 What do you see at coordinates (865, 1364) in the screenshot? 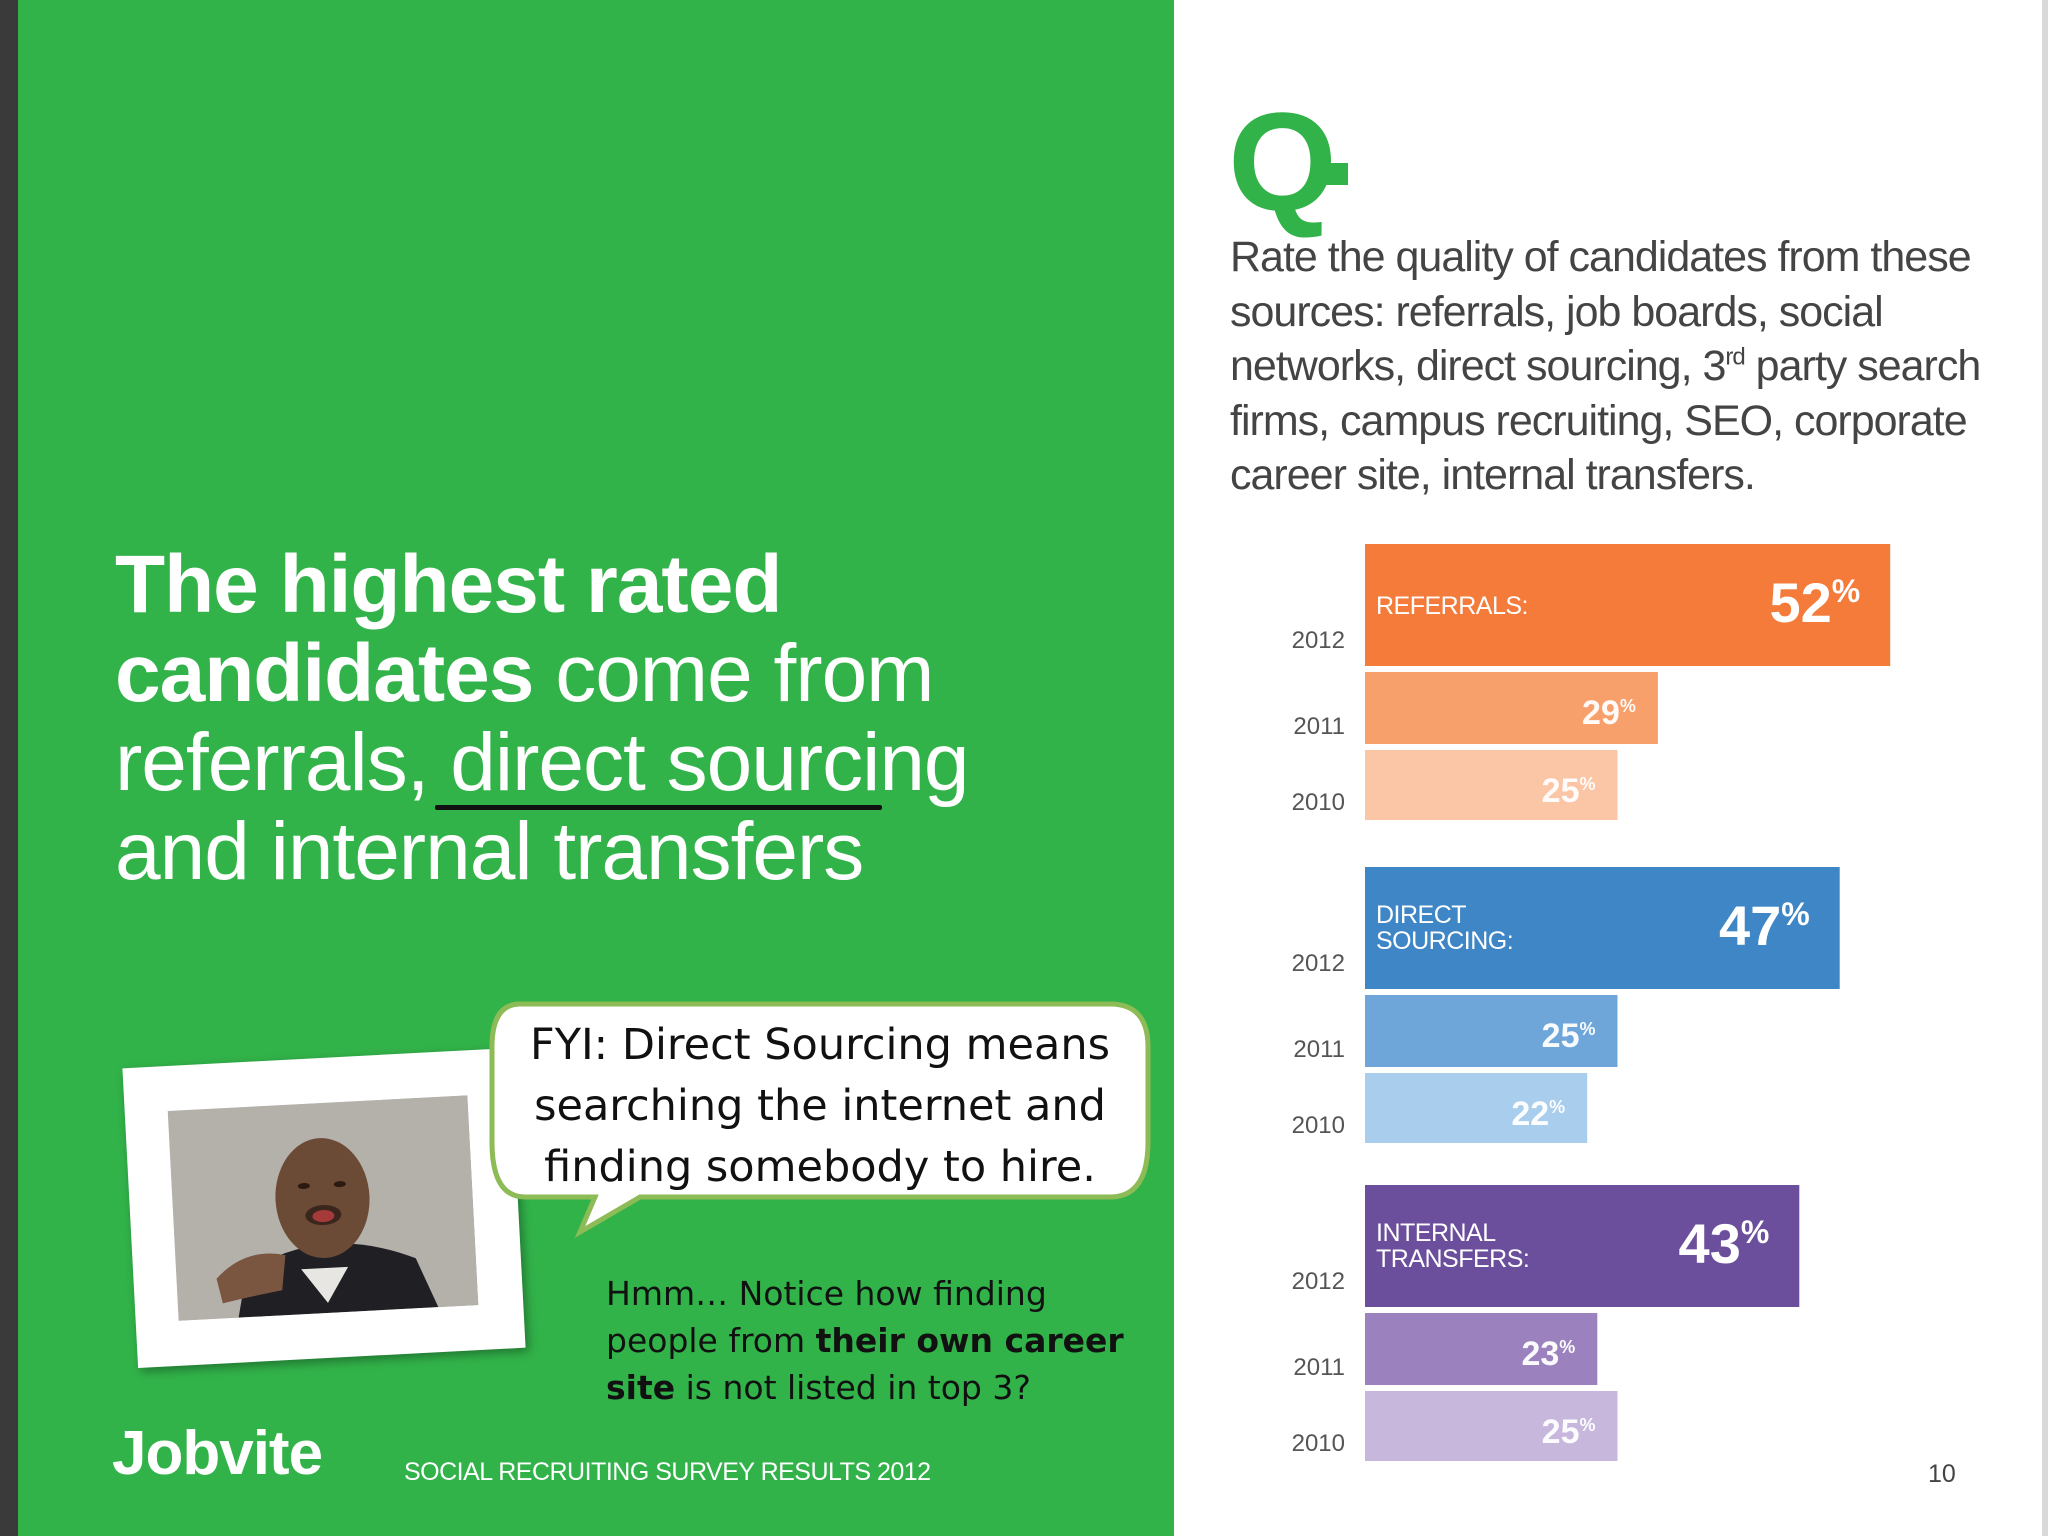
I see `note-bold: their own career site` at bounding box center [865, 1364].